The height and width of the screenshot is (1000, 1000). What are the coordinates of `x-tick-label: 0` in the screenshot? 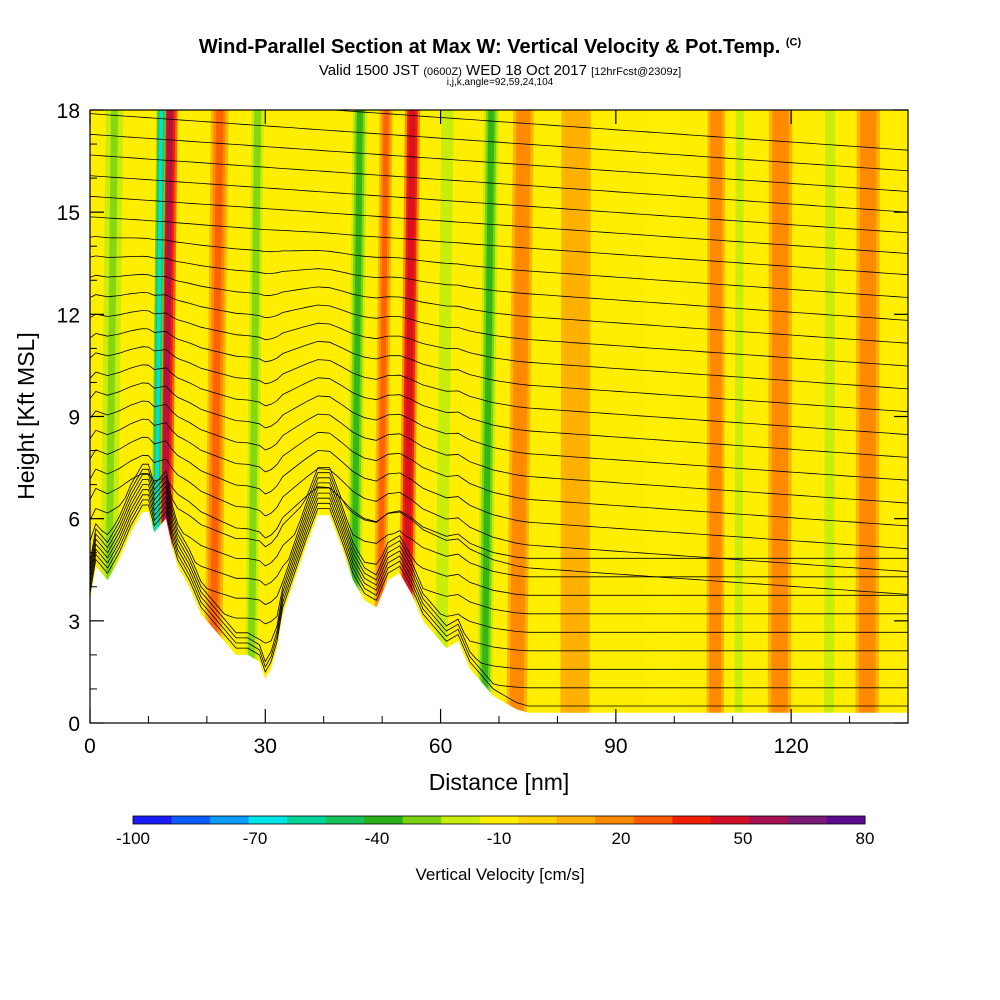 It's located at (90, 746).